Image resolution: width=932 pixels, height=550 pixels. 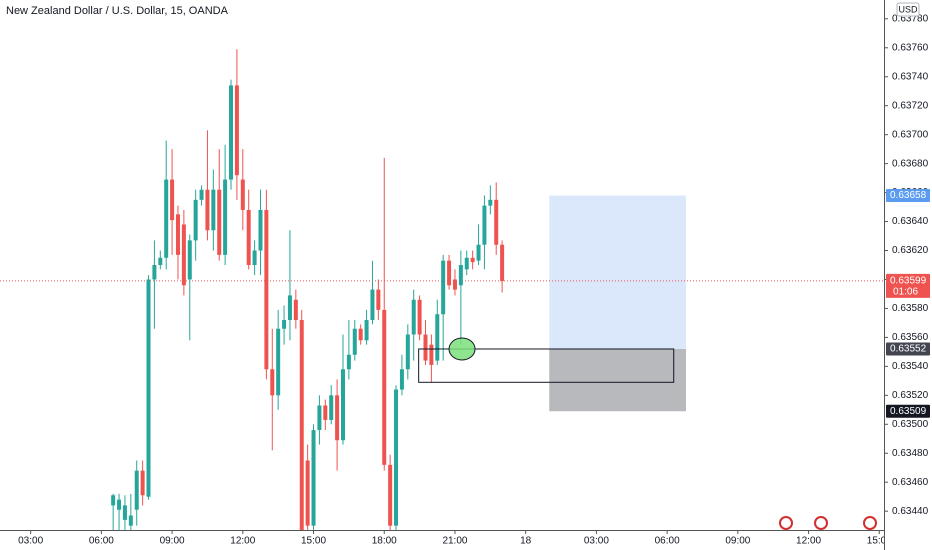 I want to click on countdown-label: 01:06, so click(x=905, y=292).